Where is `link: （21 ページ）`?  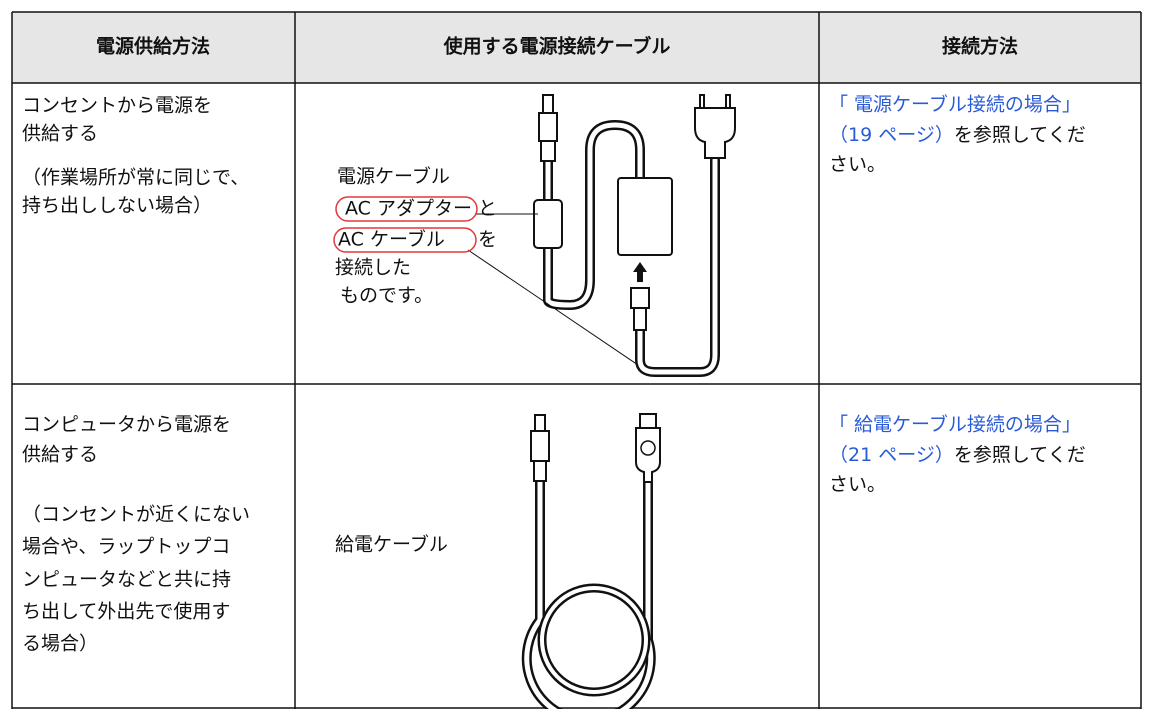
link: （21 ページ） is located at coordinates (891, 455).